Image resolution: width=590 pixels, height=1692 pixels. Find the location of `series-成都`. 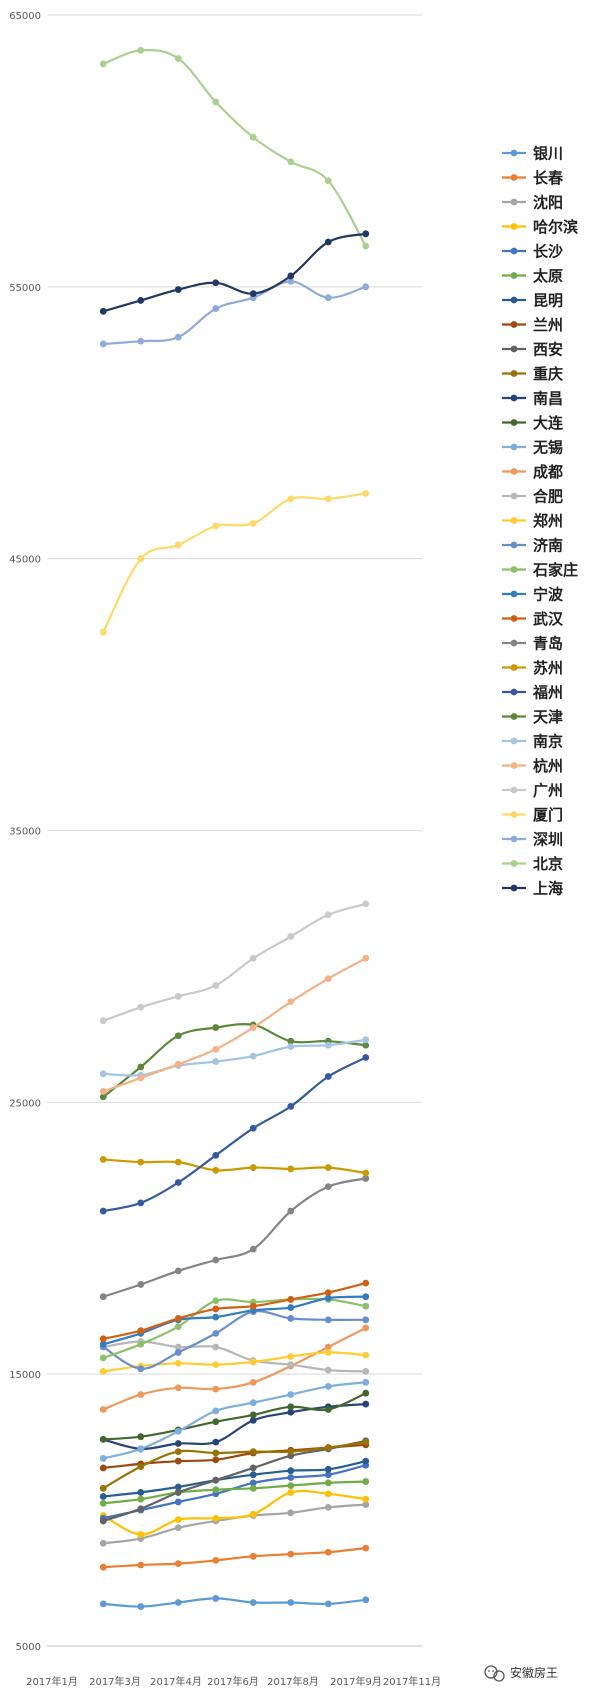

series-成都 is located at coordinates (234, 1368).